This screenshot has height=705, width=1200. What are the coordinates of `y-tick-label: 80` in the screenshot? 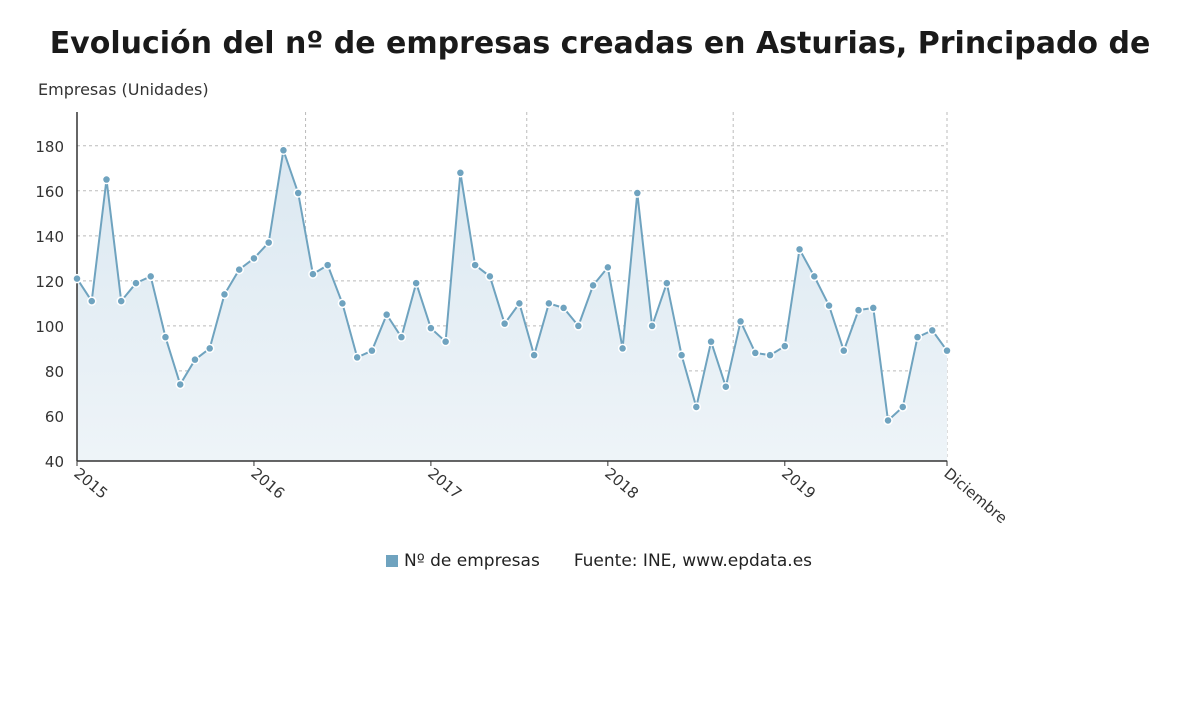 It's located at (54, 372).